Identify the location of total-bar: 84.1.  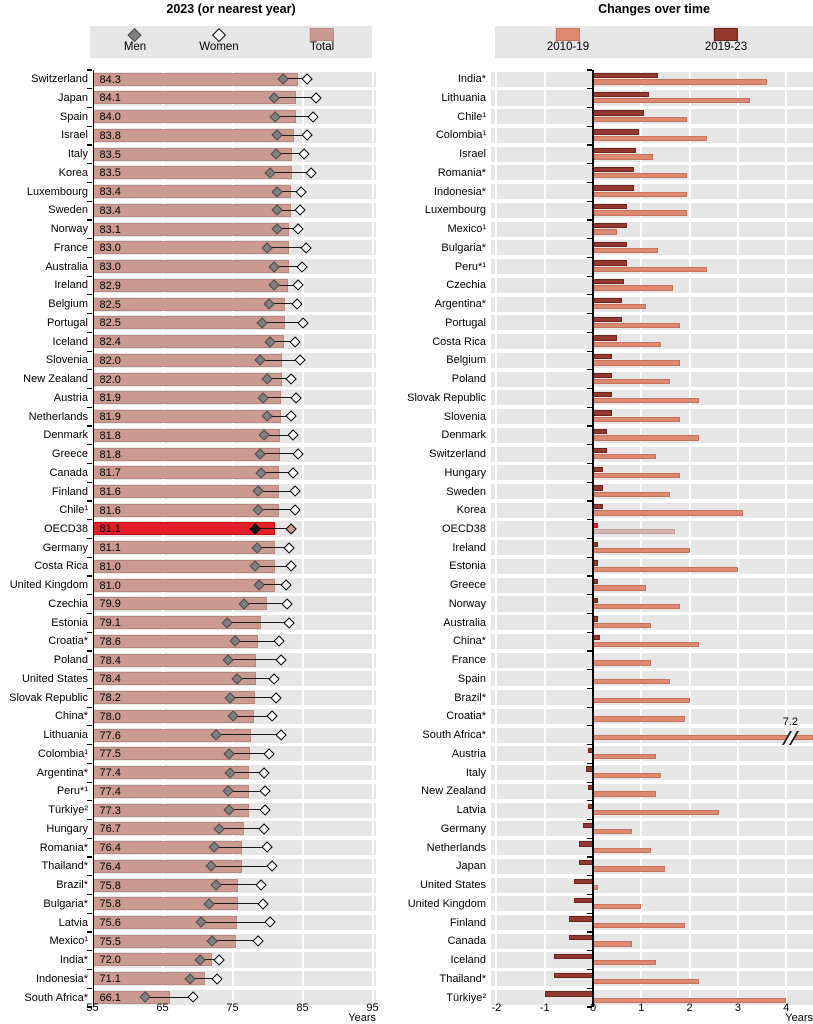
(194, 98).